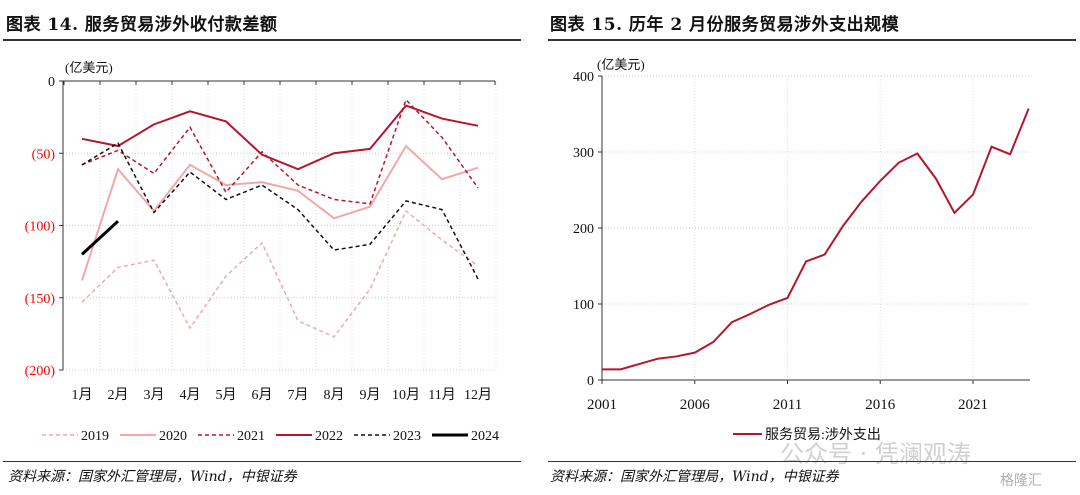  I want to click on series-line-2021, so click(280, 151).